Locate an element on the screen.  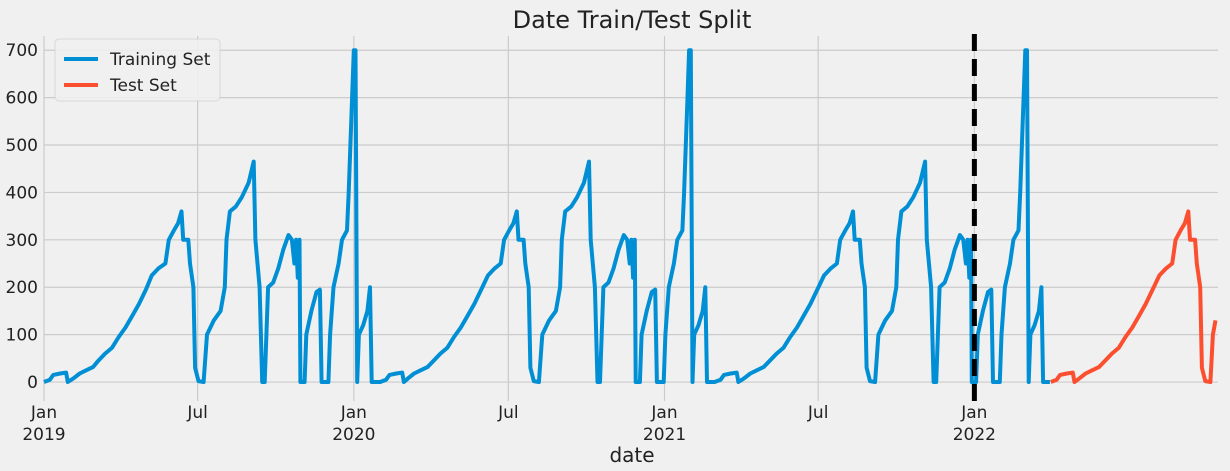
y-tick-label: 400 is located at coordinates (22, 193).